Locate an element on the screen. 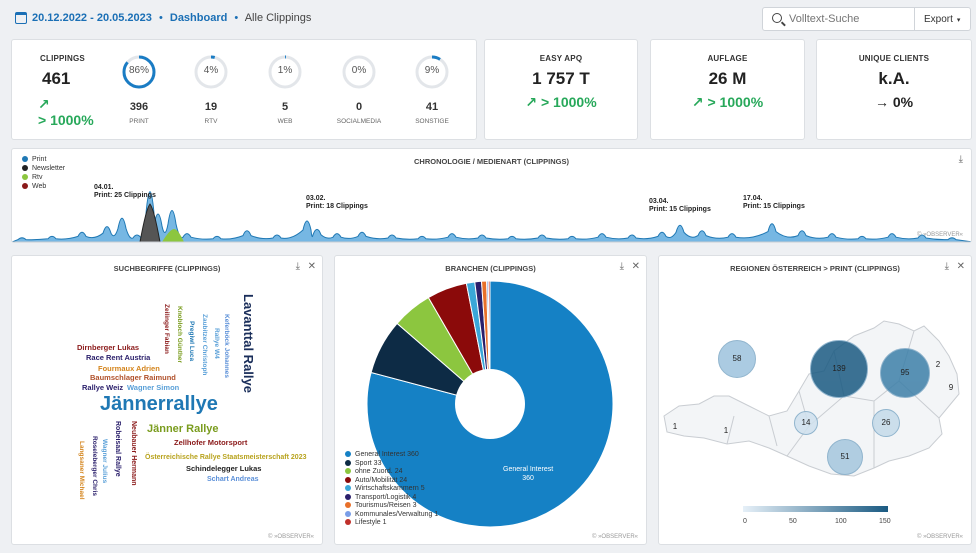  pie-legend-item: Sport 33 is located at coordinates (363, 463).